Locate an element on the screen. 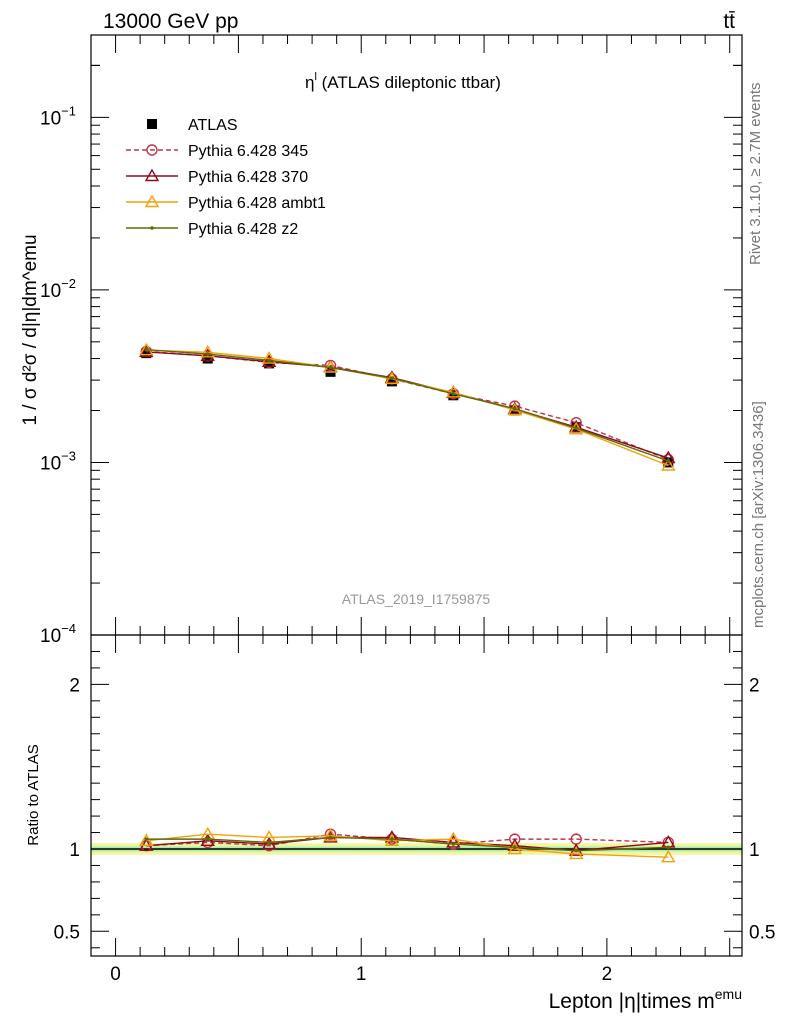  ratio-series is located at coordinates (407, 844).